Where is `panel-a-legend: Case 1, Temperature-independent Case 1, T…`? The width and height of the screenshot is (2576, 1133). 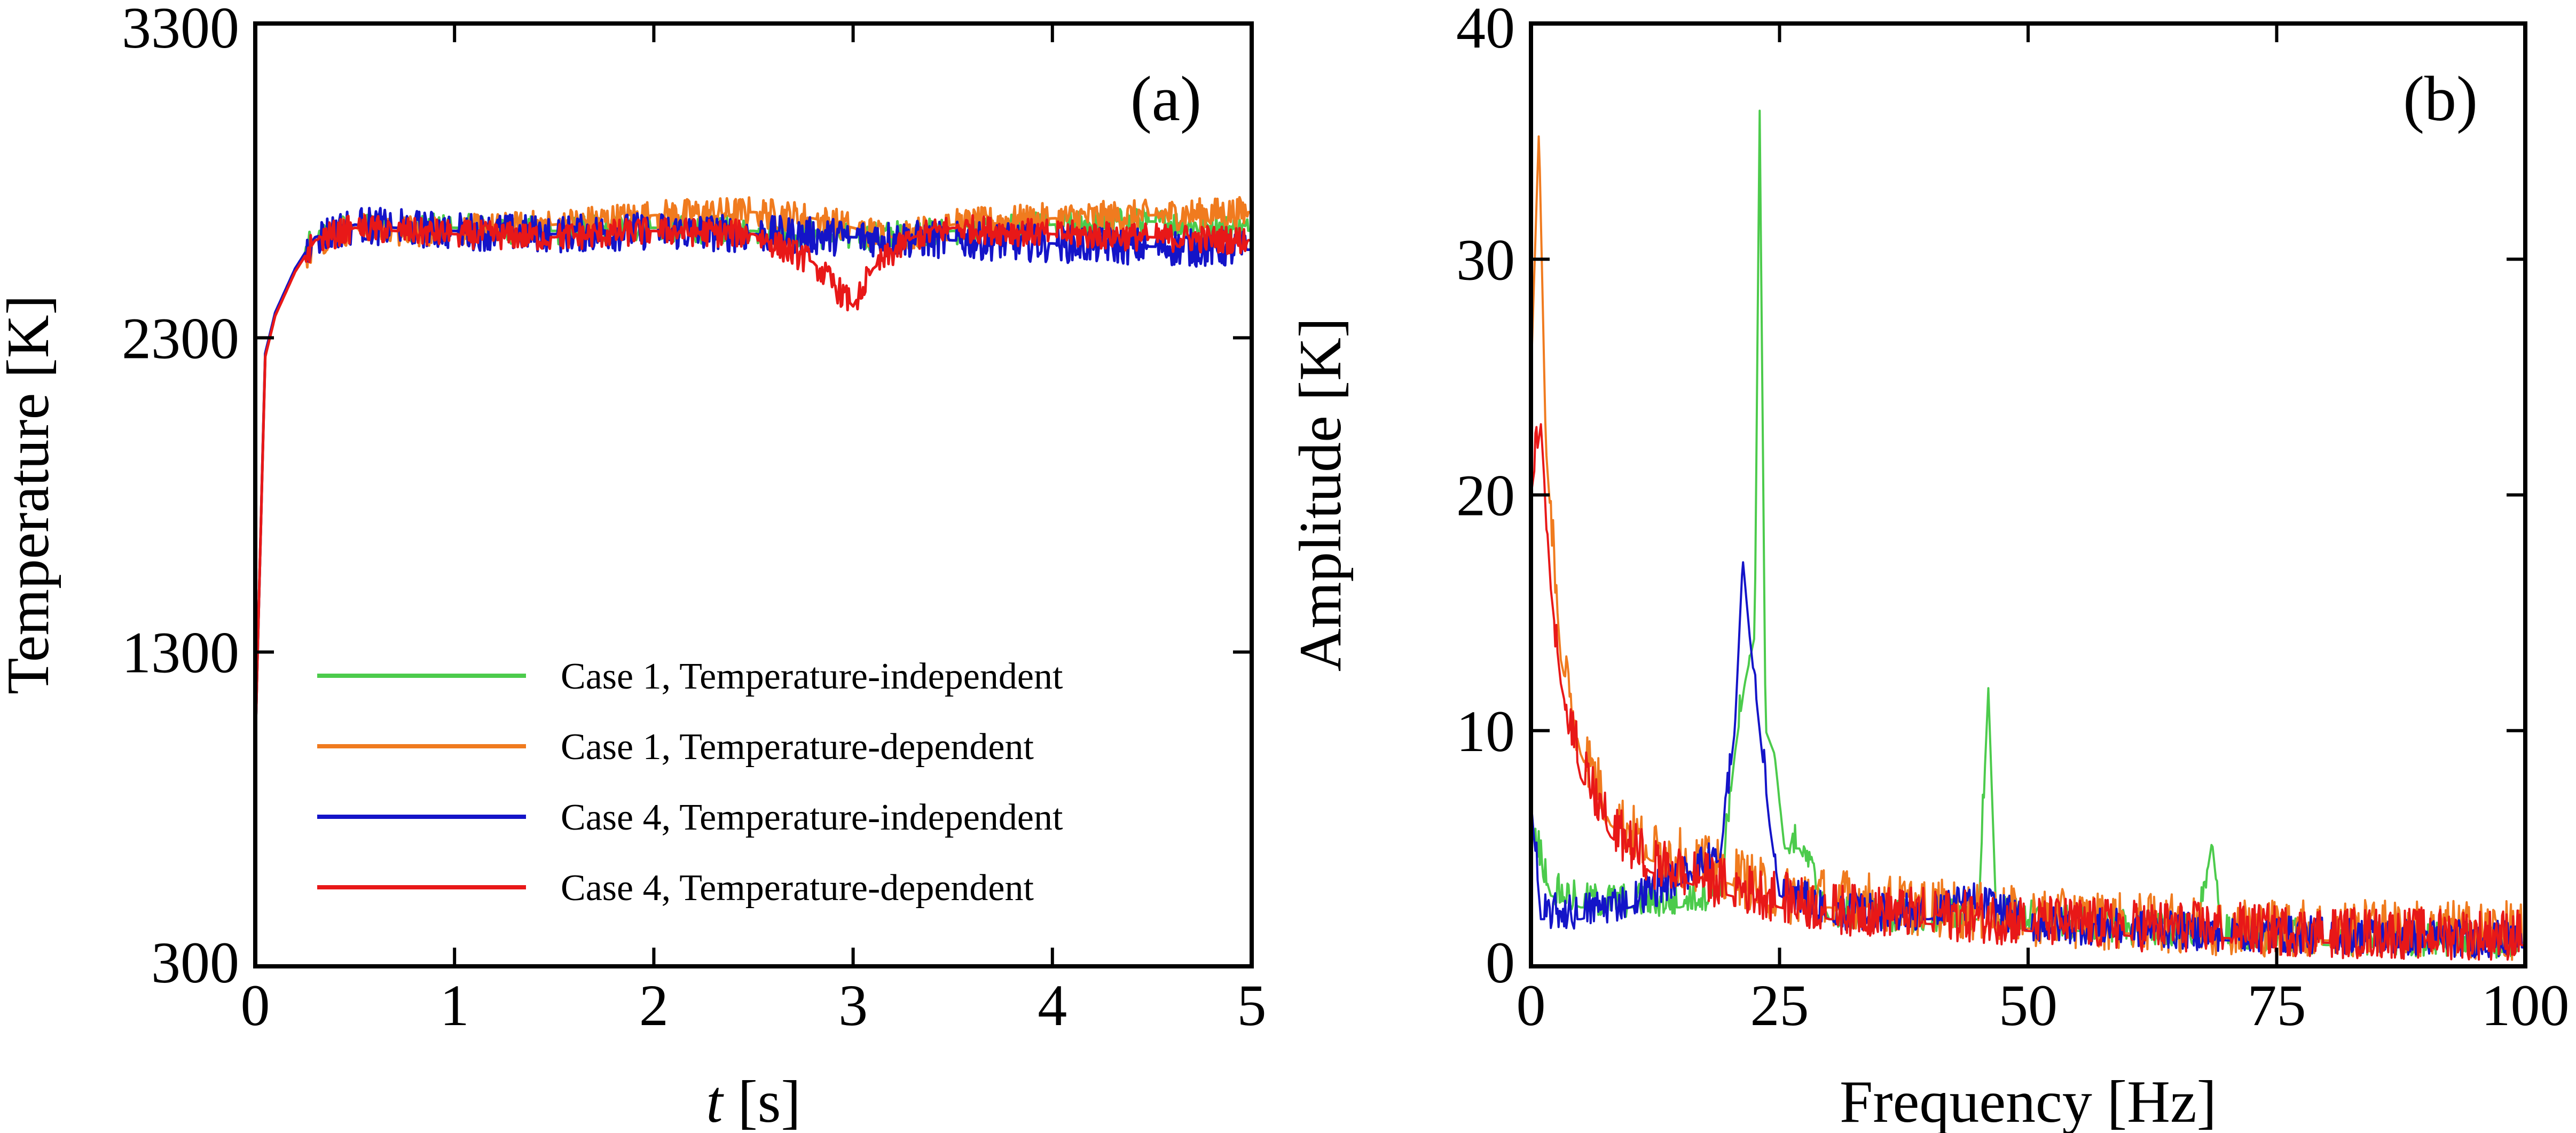
panel-a-legend: Case 1, Temperature-independent Case 1, T… is located at coordinates (690, 782).